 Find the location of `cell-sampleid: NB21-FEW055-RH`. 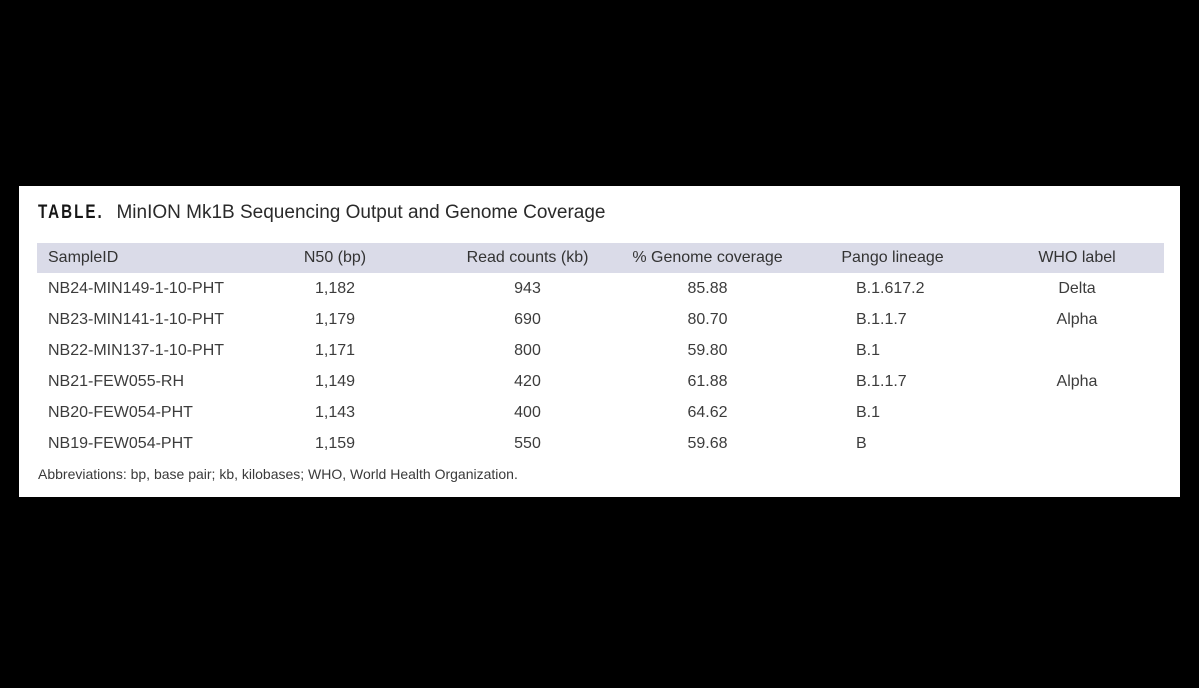

cell-sampleid: NB21-FEW055-RH is located at coordinates (116, 381).